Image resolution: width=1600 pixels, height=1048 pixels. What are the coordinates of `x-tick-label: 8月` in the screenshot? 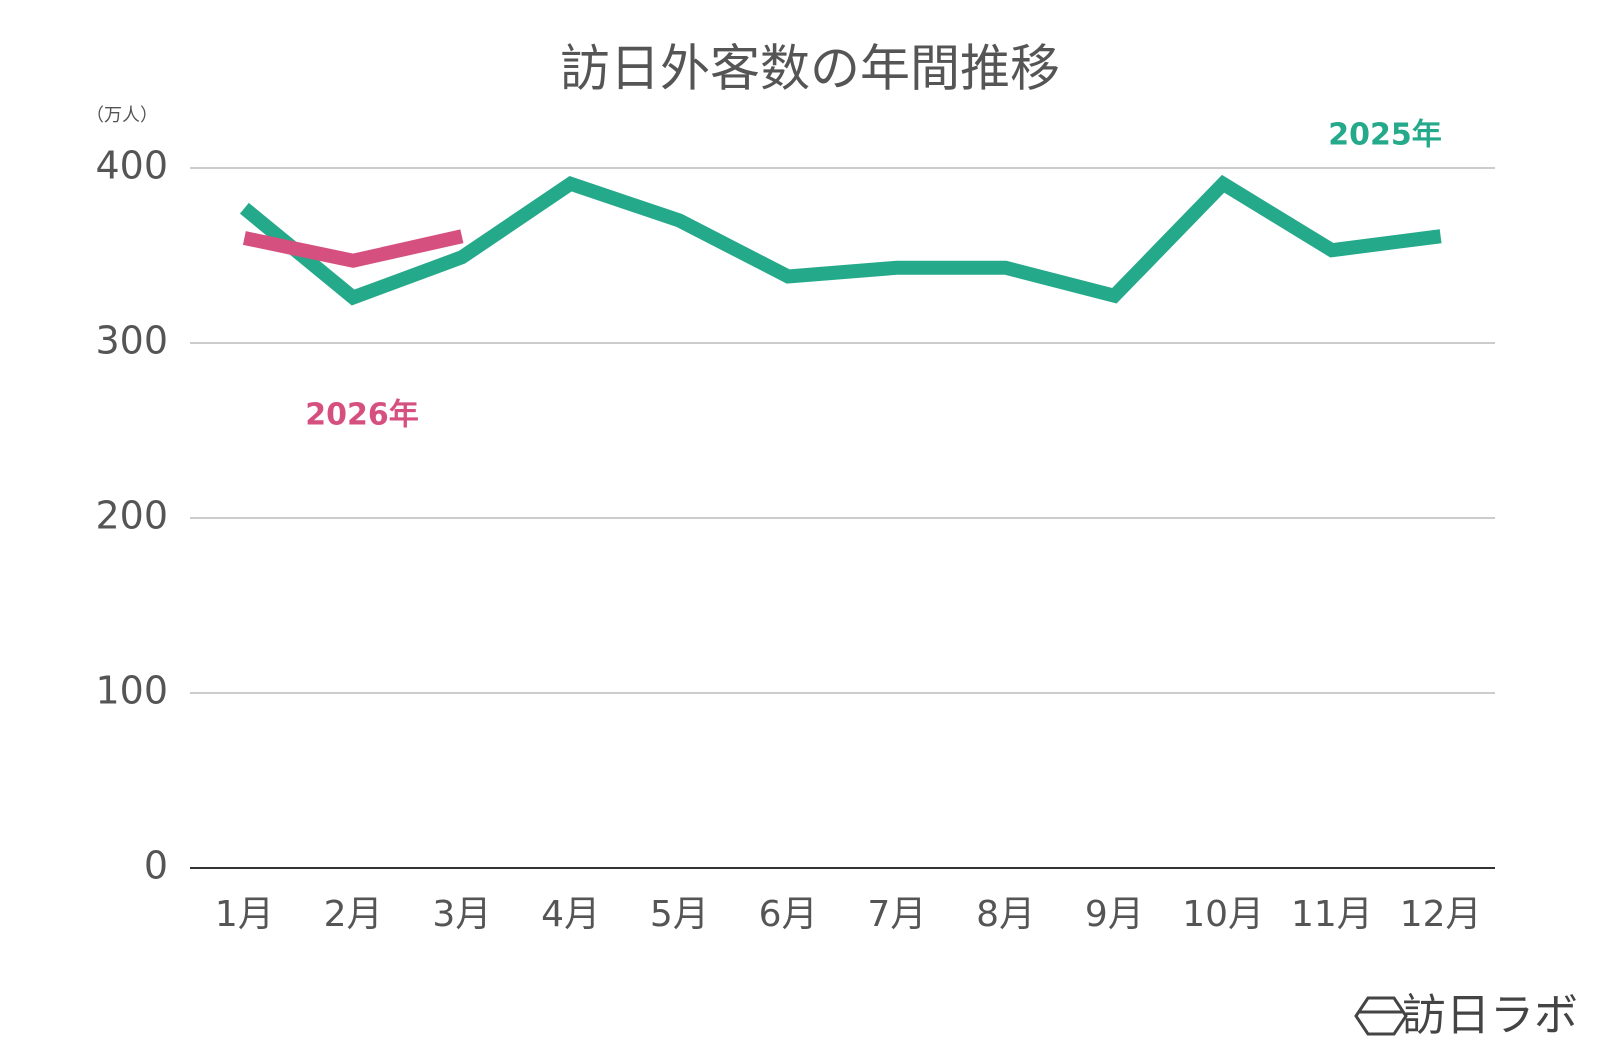 It's located at (1005, 914).